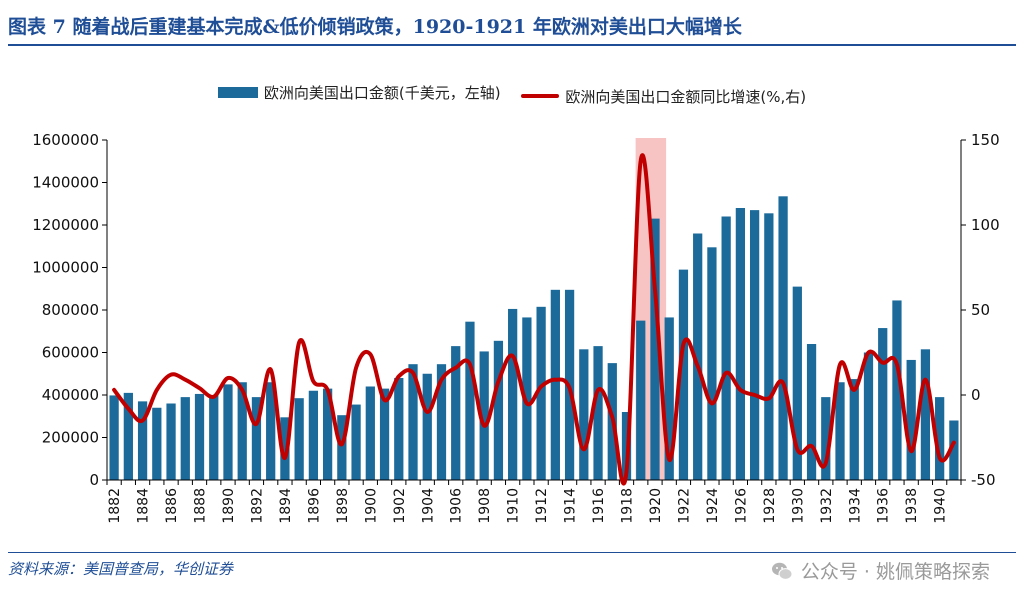  I want to click on x-tick-label: 1914, so click(571, 506).